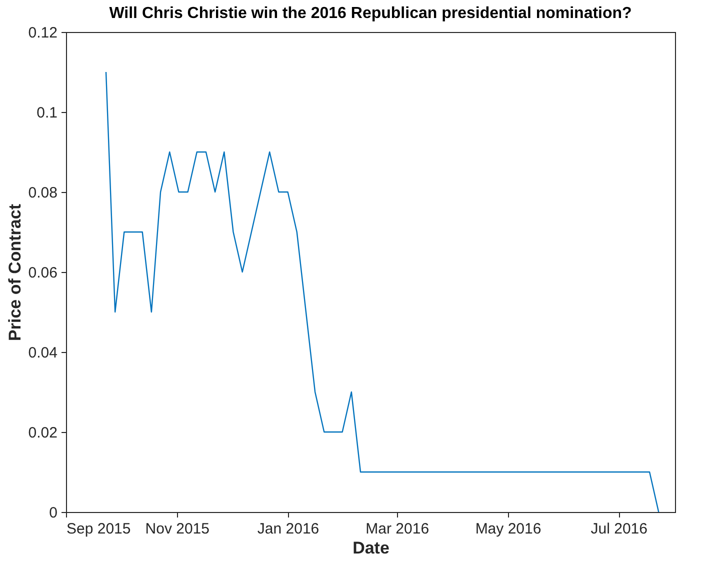  What do you see at coordinates (288, 529) in the screenshot?
I see `x-tick-label: Jan 2016` at bounding box center [288, 529].